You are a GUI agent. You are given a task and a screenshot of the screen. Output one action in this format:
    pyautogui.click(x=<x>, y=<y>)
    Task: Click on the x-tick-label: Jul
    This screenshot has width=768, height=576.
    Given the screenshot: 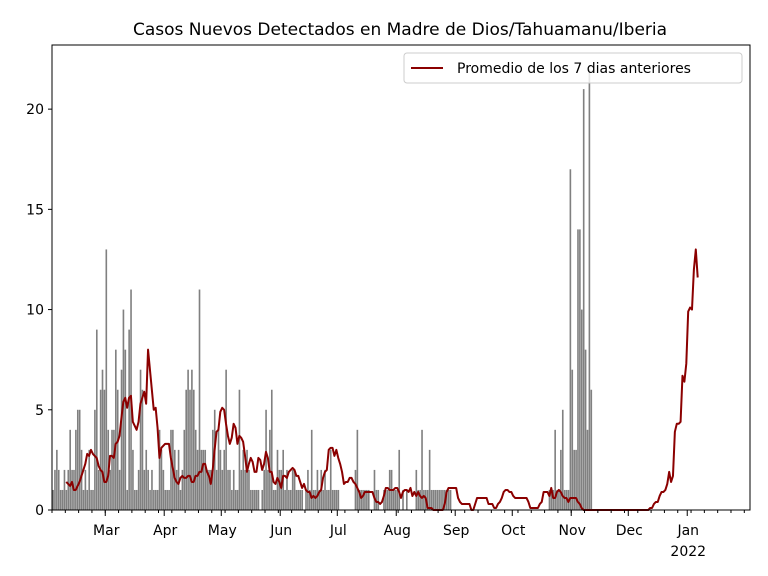 What is the action you would take?
    pyautogui.click(x=338, y=531)
    